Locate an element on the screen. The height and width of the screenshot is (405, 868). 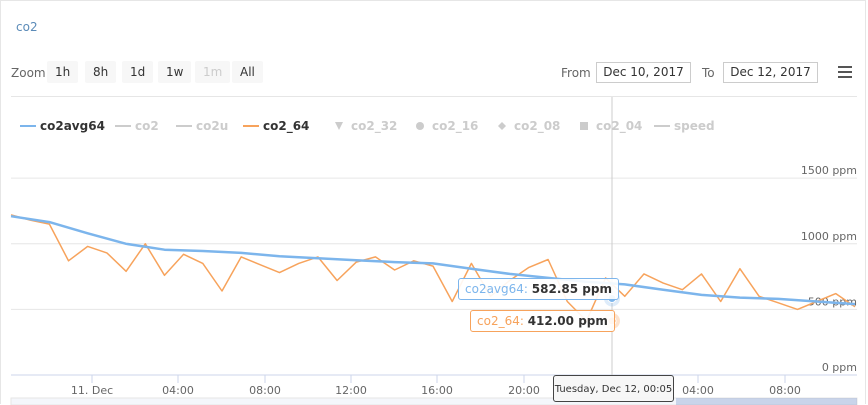
range-from-input is located at coordinates (643, 72).